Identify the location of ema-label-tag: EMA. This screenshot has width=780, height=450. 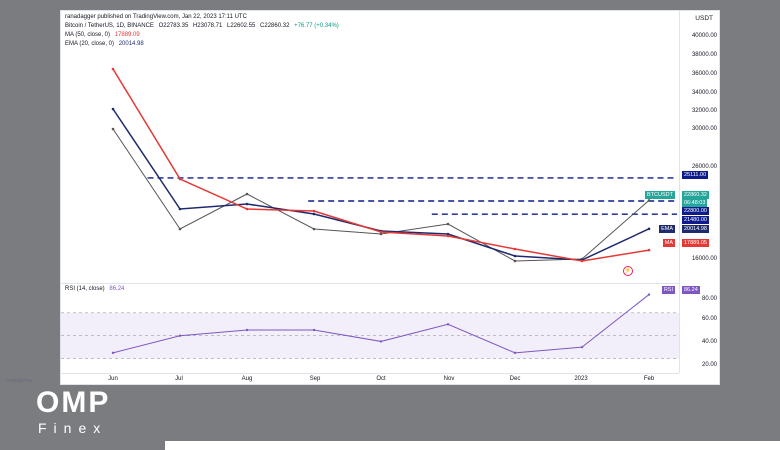
(667, 229).